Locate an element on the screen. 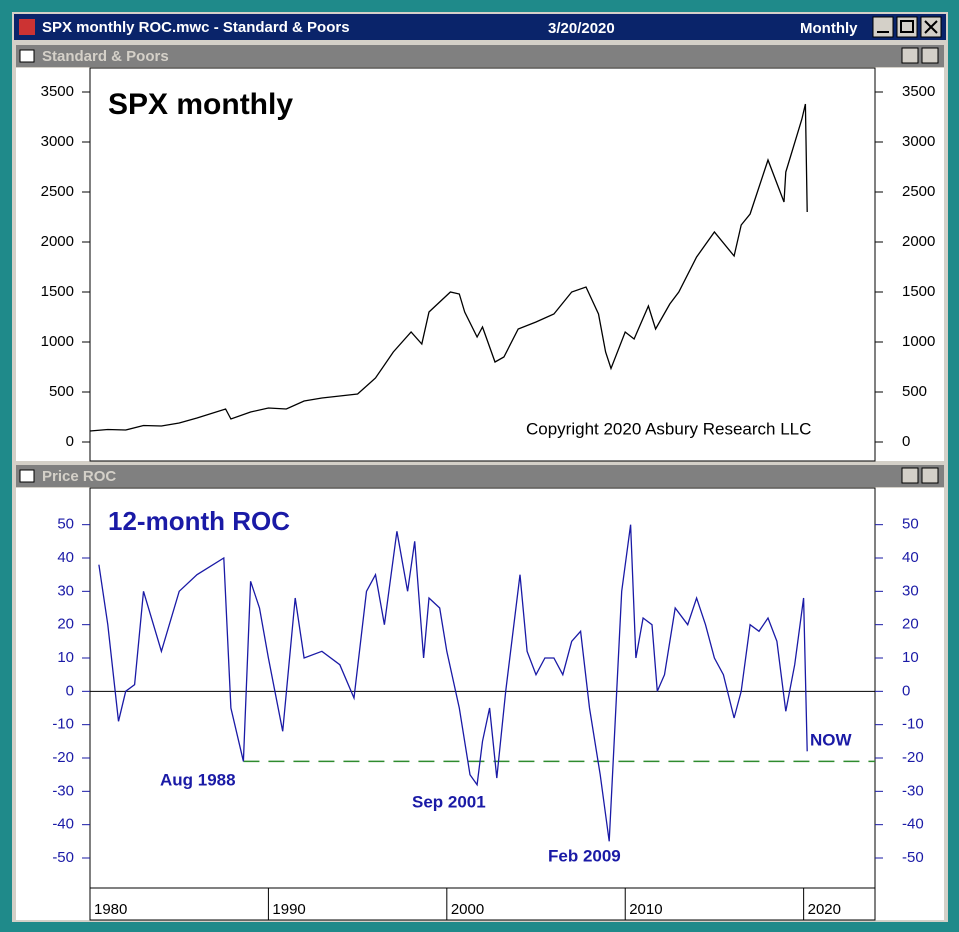 The image size is (959, 932). y-tick-label: 3000 is located at coordinates (57, 141).